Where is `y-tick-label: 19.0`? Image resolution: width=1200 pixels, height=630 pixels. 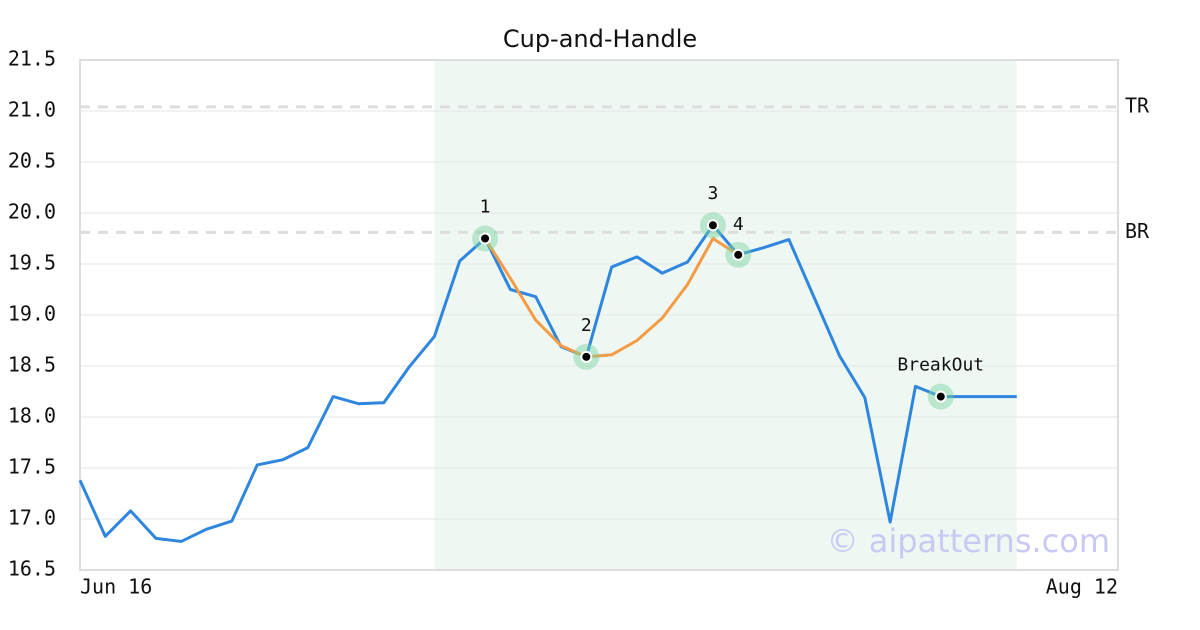 y-tick-label: 19.0 is located at coordinates (32, 314).